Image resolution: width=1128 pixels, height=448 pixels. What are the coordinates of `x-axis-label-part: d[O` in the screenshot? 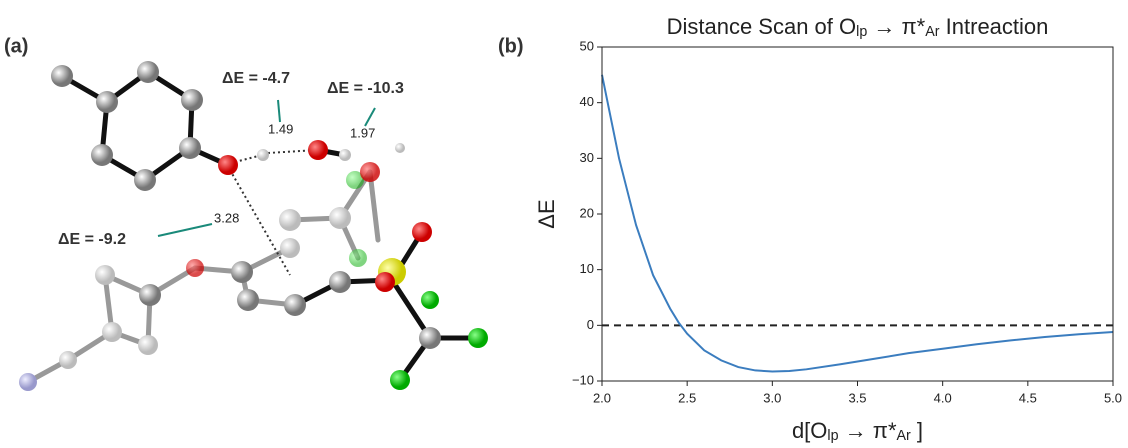 It's located at (809, 430).